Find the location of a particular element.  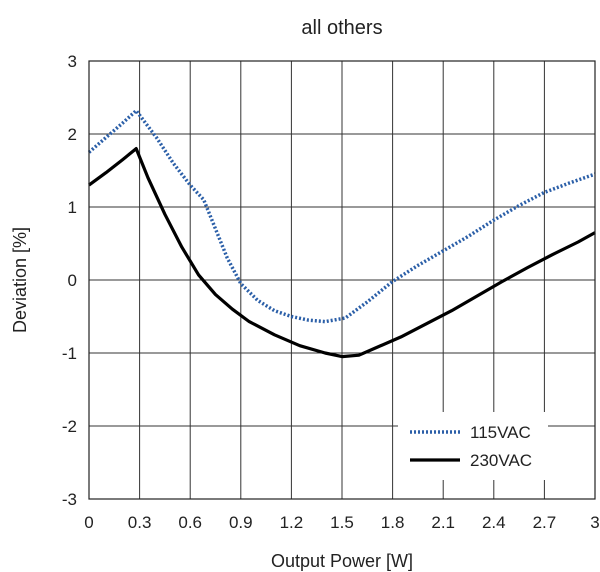

x-tick-label: 2.1 is located at coordinates (443, 522).